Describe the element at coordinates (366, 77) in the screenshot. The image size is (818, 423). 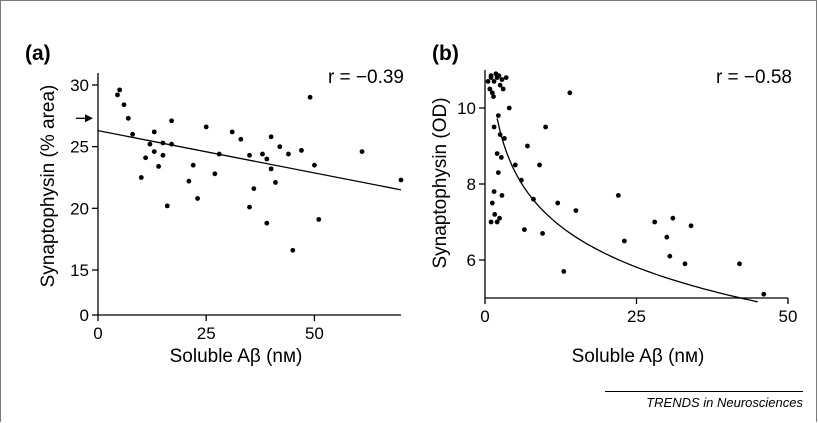
I see `panel-a-r-value: r = −0.39` at that location.